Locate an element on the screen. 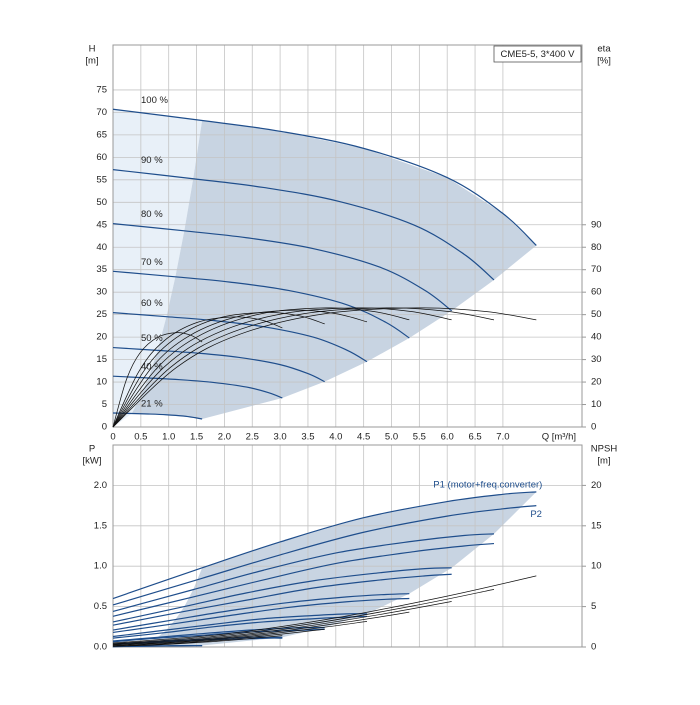 The width and height of the screenshot is (700, 705). y-tick-label: 1.0 is located at coordinates (100, 566).